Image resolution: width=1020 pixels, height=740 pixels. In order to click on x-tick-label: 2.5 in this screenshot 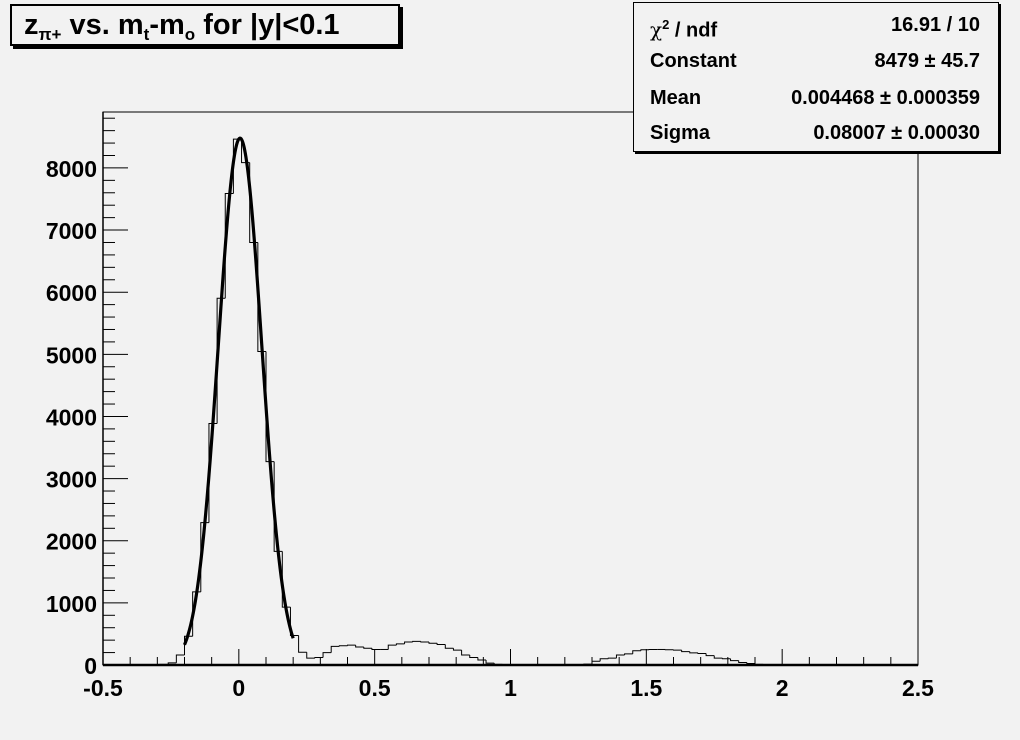, I will do `click(918, 688)`.